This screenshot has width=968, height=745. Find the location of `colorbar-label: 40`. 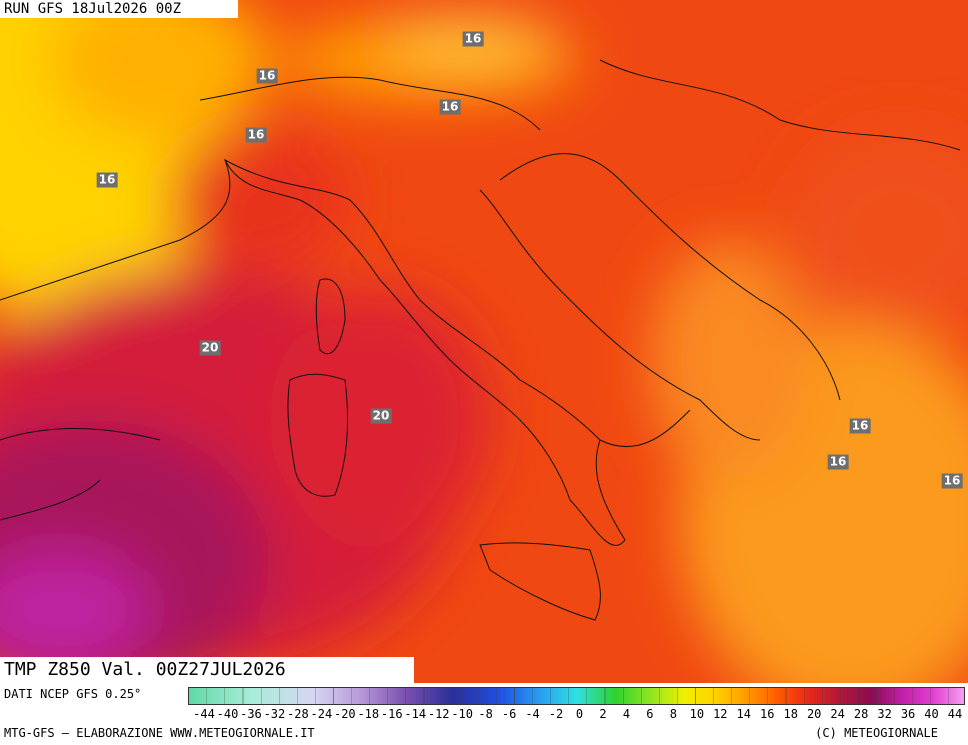

colorbar-label: 40 is located at coordinates (931, 714).